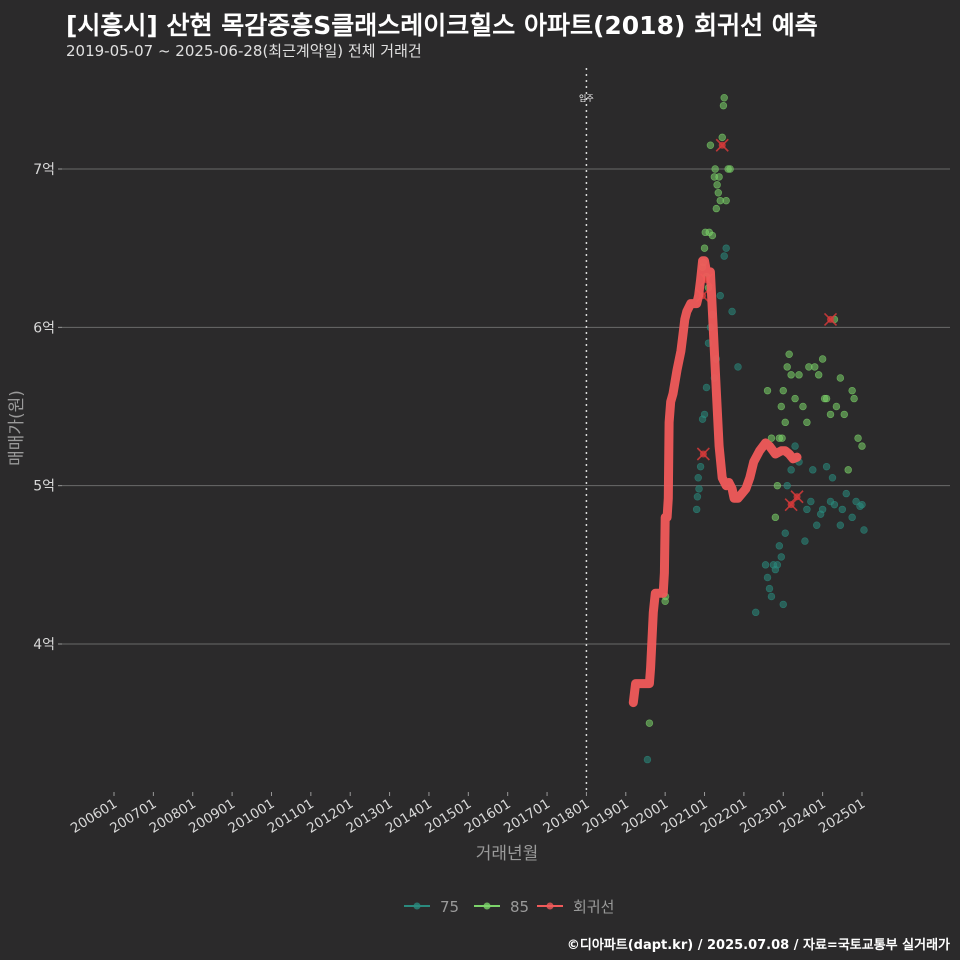 This screenshot has height=960, width=960. Describe the element at coordinates (44, 328) in the screenshot. I see `y-tick-label: 6억` at that location.